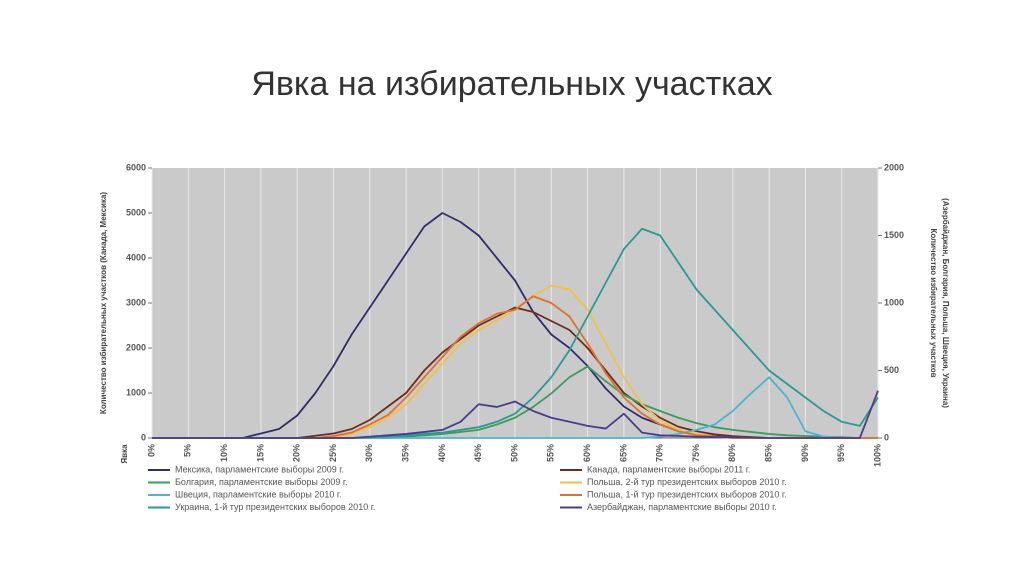  What do you see at coordinates (841, 453) in the screenshot?
I see `x-tick-label: 95%` at bounding box center [841, 453].